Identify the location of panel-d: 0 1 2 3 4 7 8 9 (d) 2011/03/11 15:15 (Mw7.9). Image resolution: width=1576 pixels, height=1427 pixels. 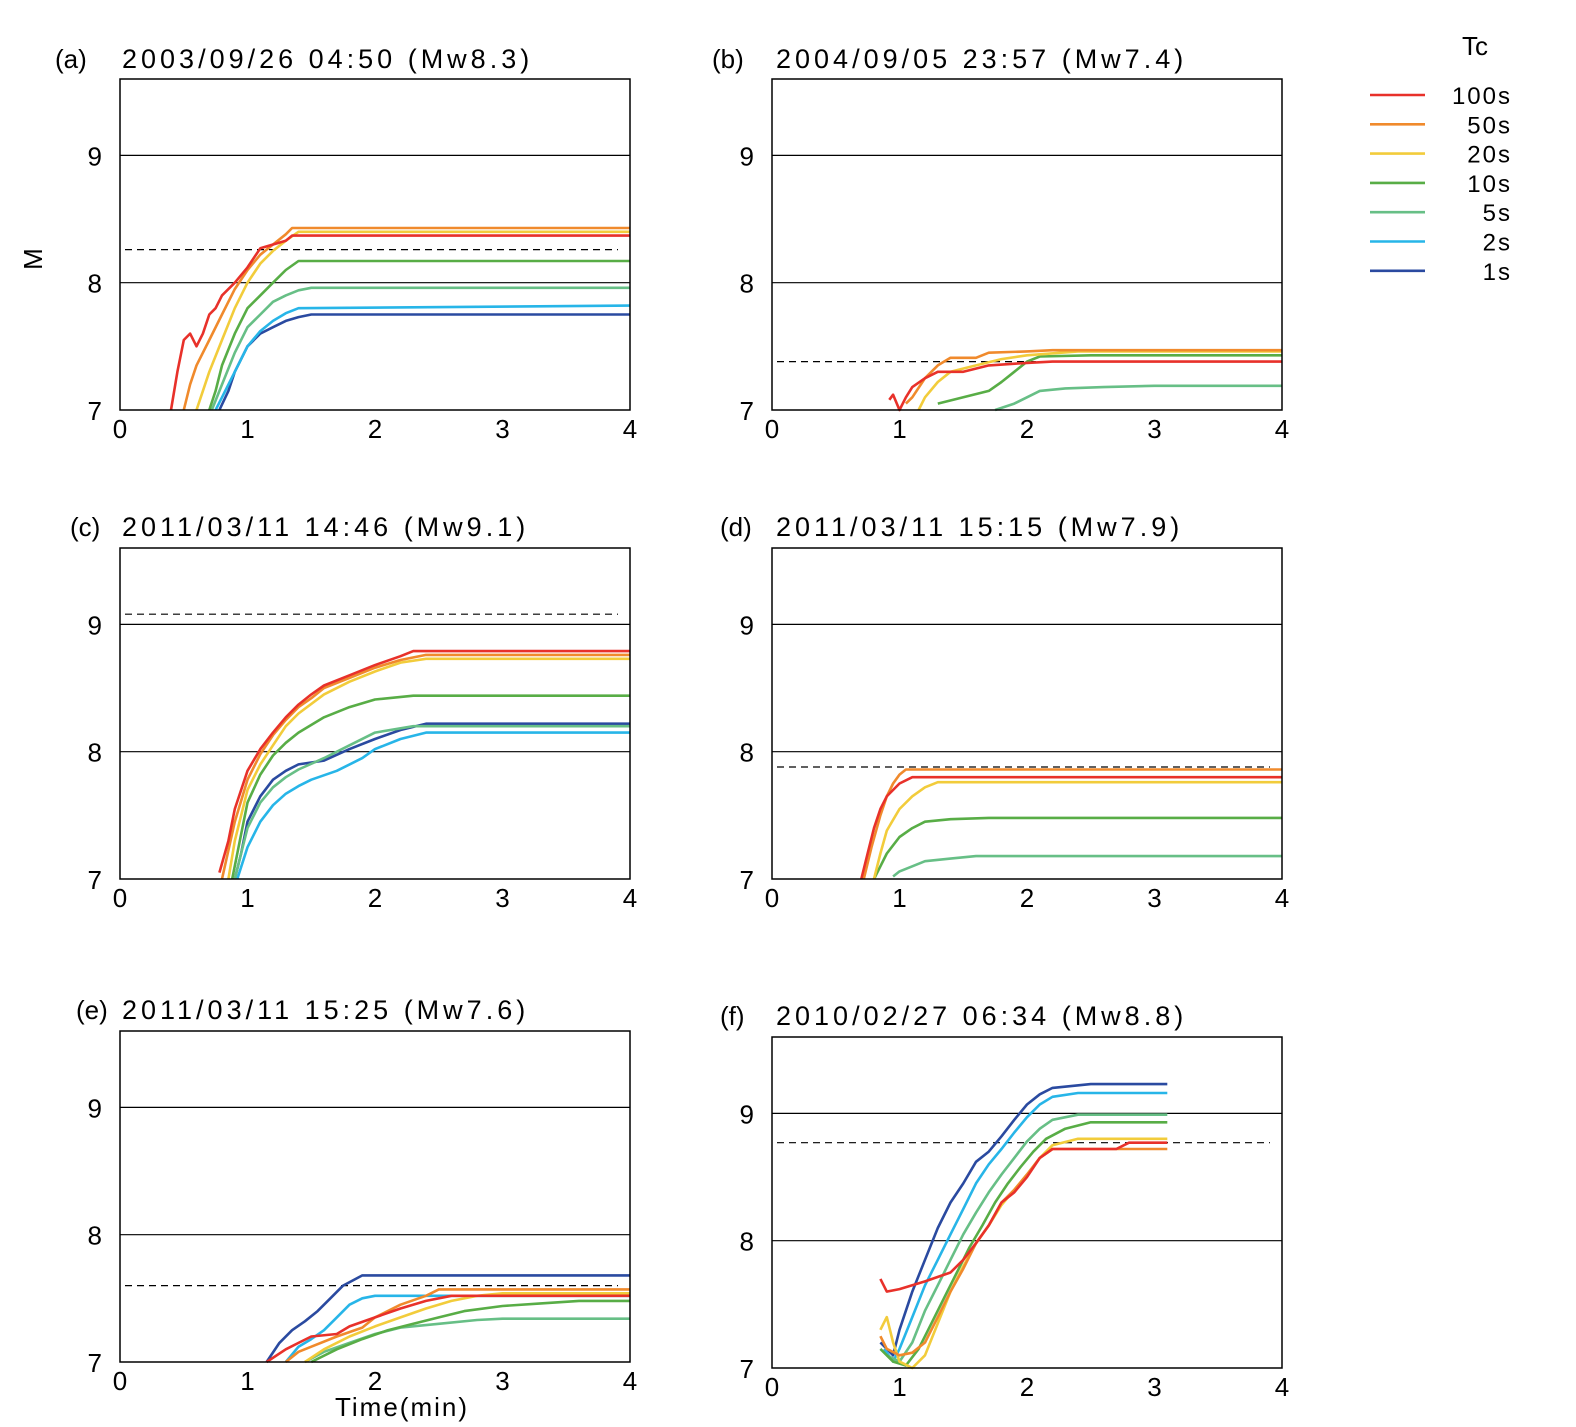
(1004, 712).